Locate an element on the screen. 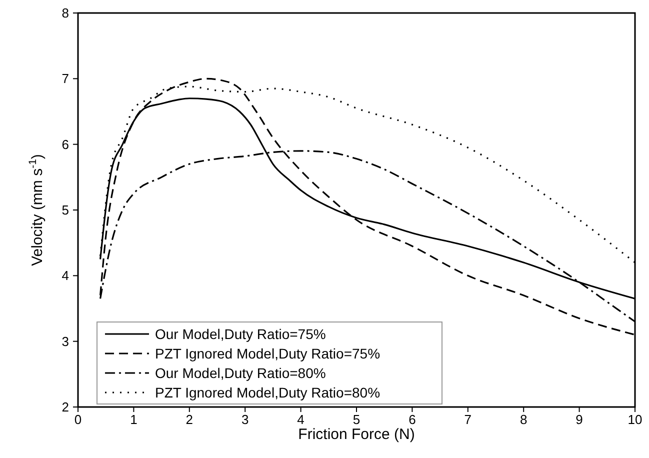 Image resolution: width=649 pixels, height=458 pixels. x-tick-label: 8 is located at coordinates (524, 419).